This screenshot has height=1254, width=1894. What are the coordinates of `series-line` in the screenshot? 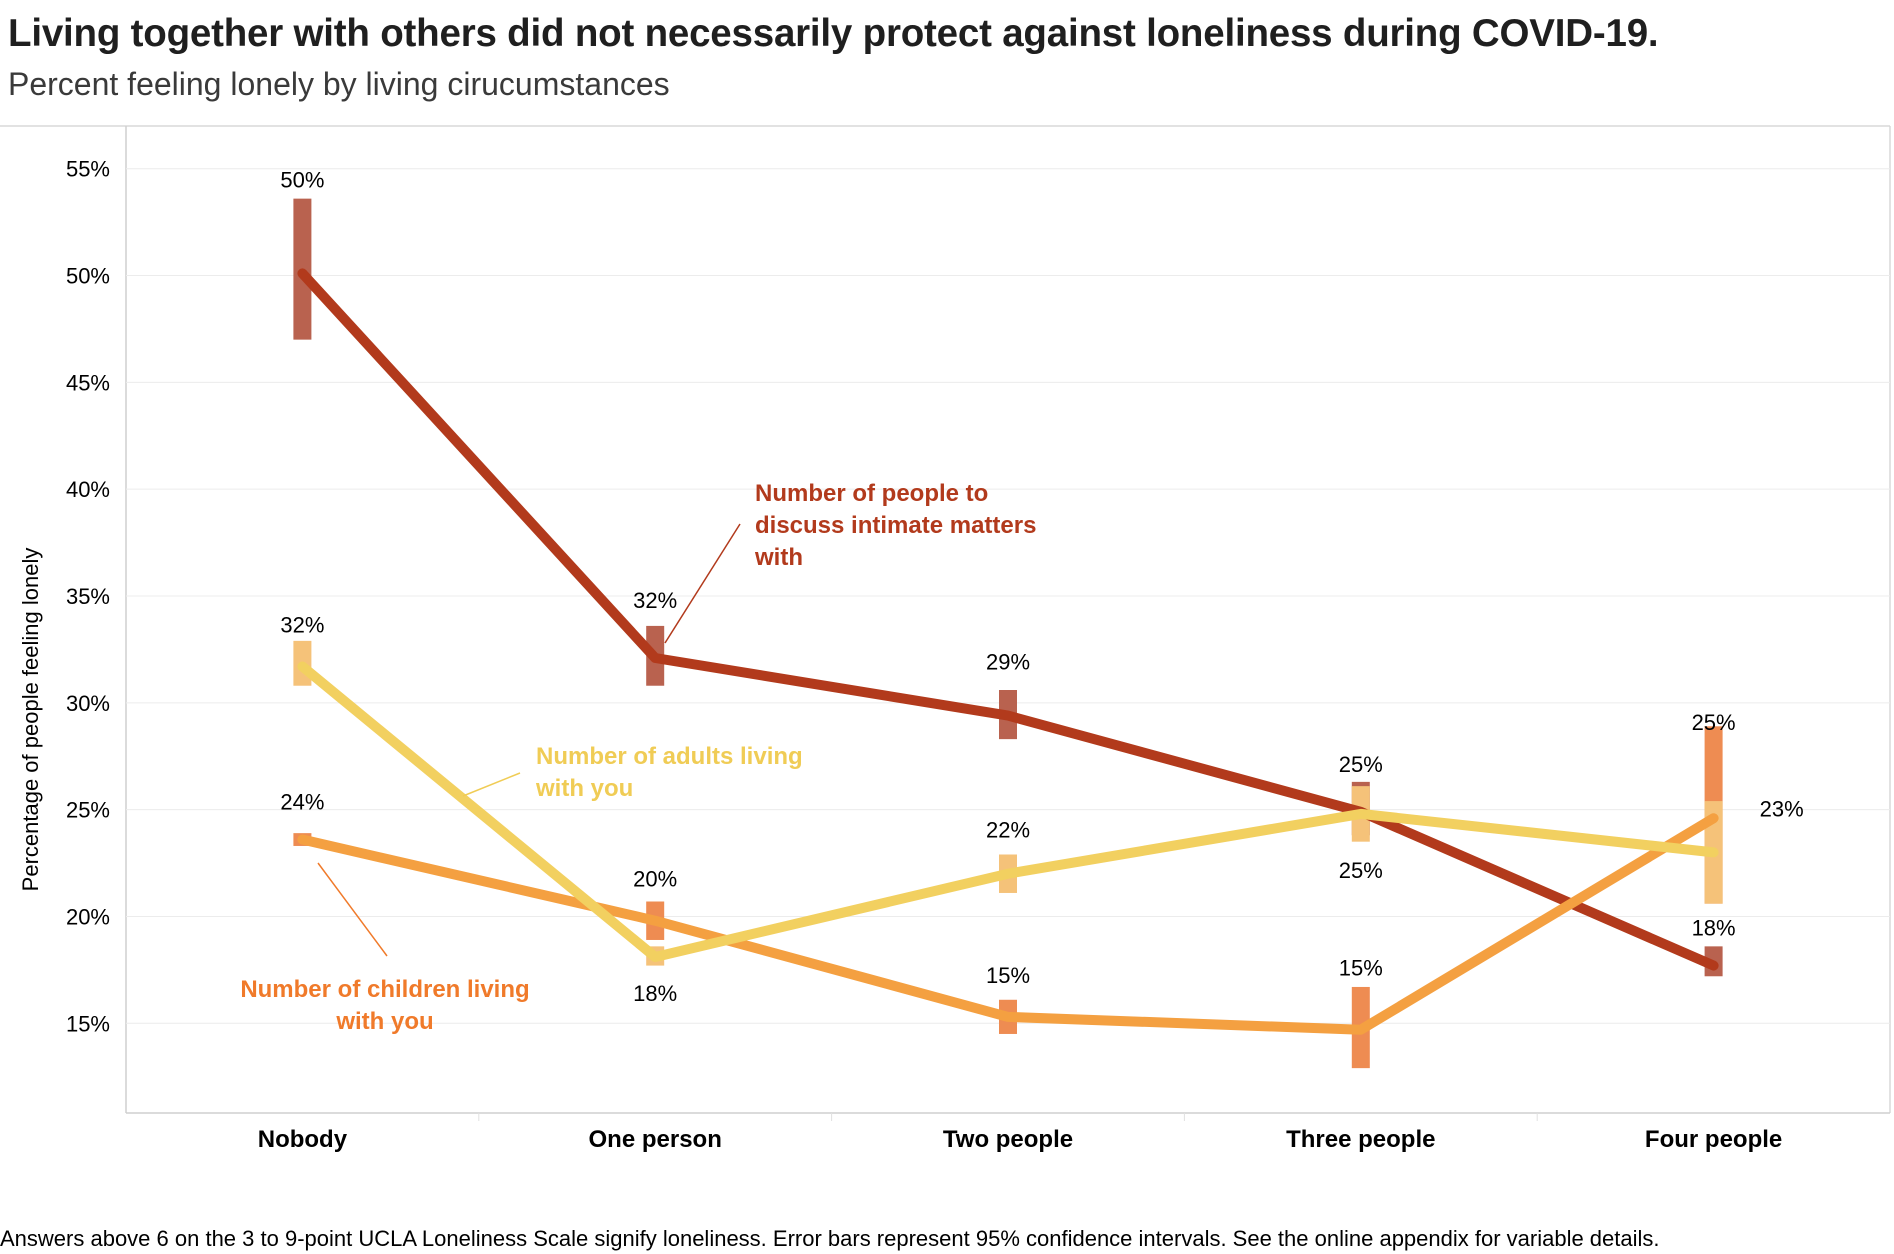 It's located at (1008, 924).